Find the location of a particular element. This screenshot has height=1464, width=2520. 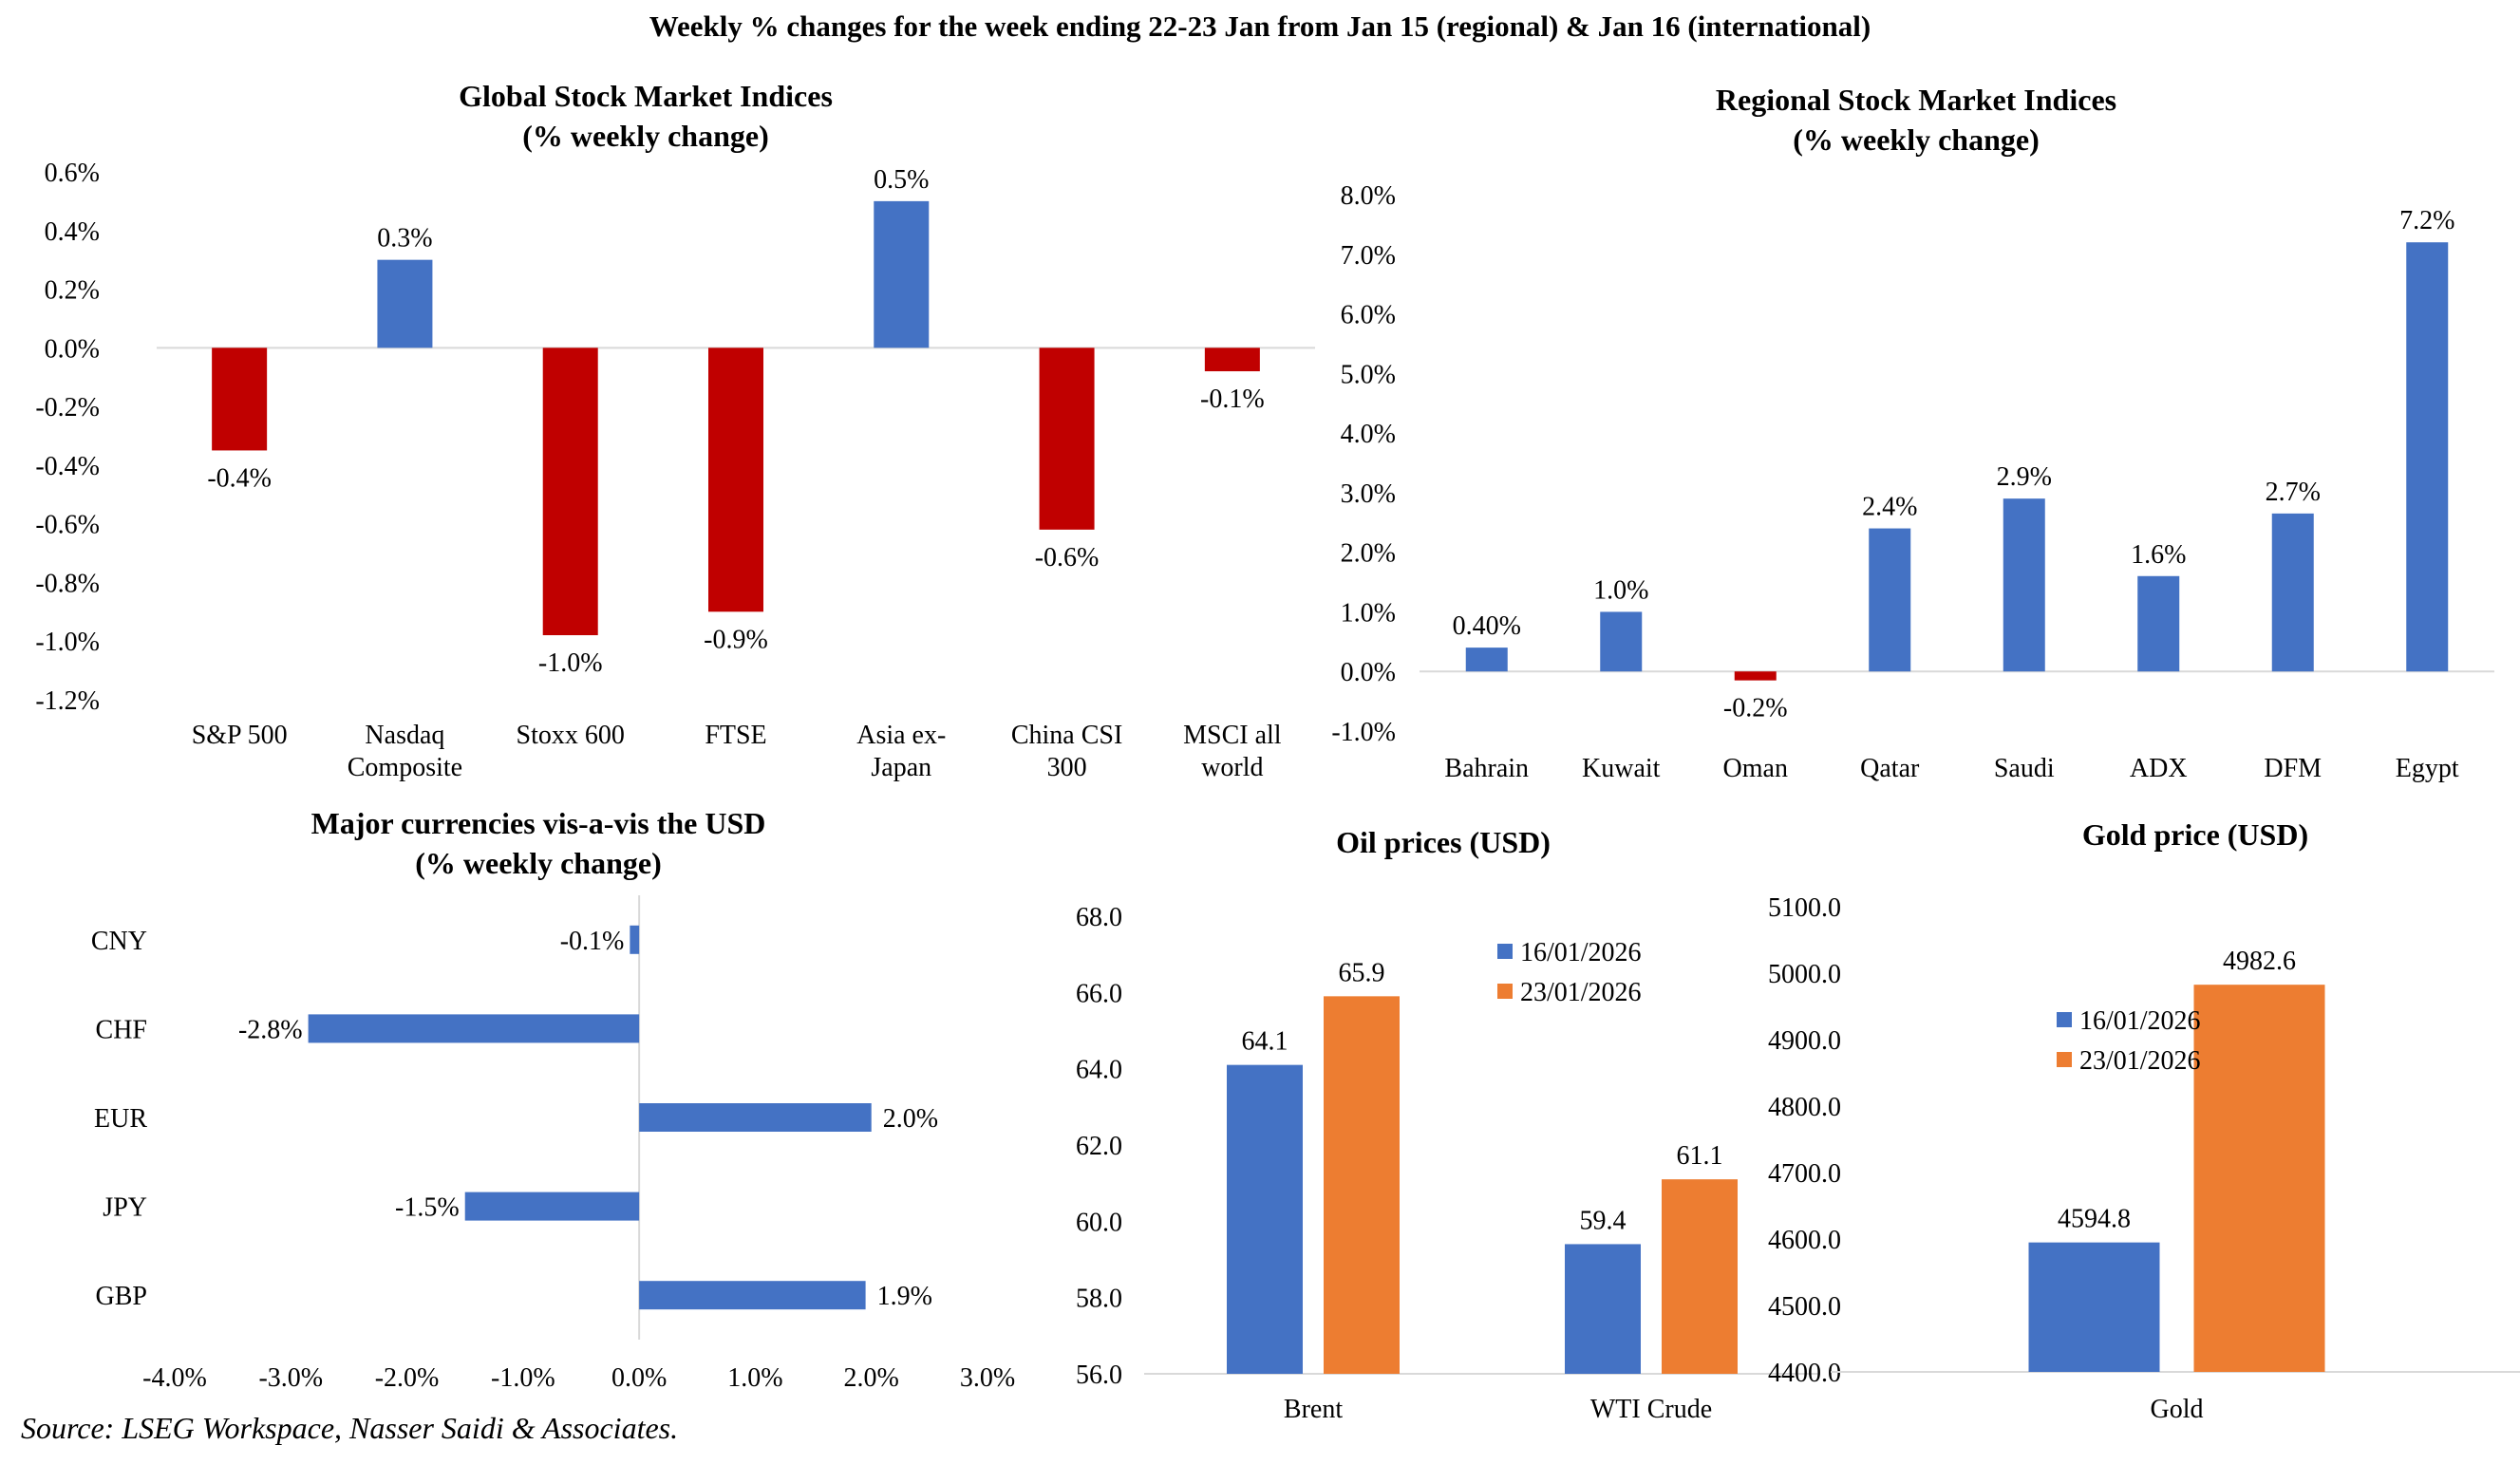

regional-y-tick: 6.0% is located at coordinates (1368, 315).